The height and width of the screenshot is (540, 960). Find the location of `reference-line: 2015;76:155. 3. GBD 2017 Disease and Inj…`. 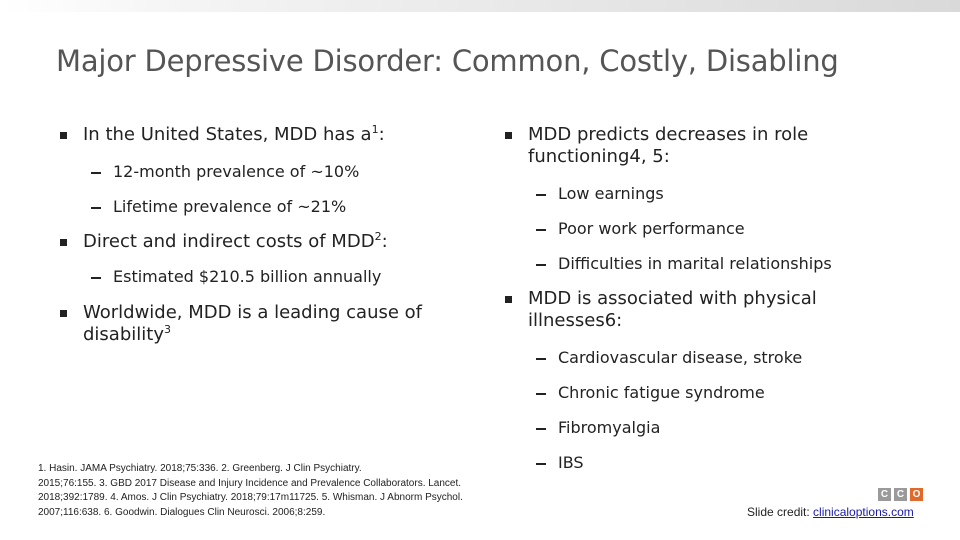

reference-line: 2015;76:155. 3. GBD 2017 Disease and Inj… is located at coordinates (250, 483).